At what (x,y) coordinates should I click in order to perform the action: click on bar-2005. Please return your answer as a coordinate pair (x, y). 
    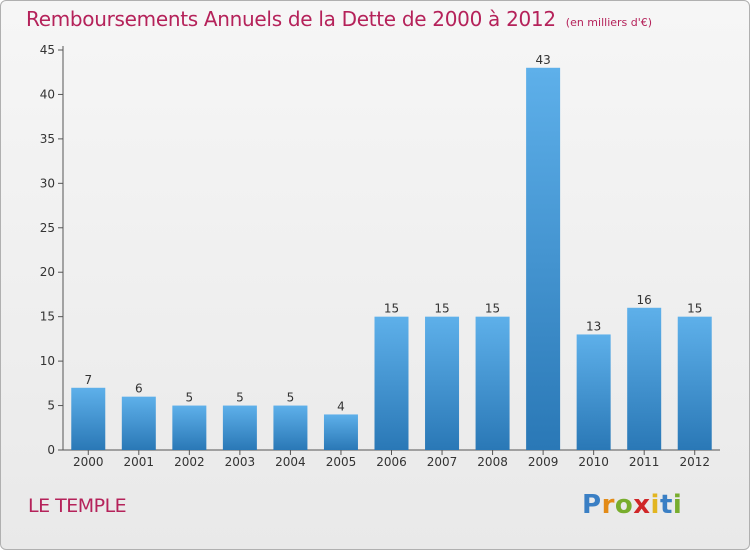
    Looking at the image, I should click on (340, 432).